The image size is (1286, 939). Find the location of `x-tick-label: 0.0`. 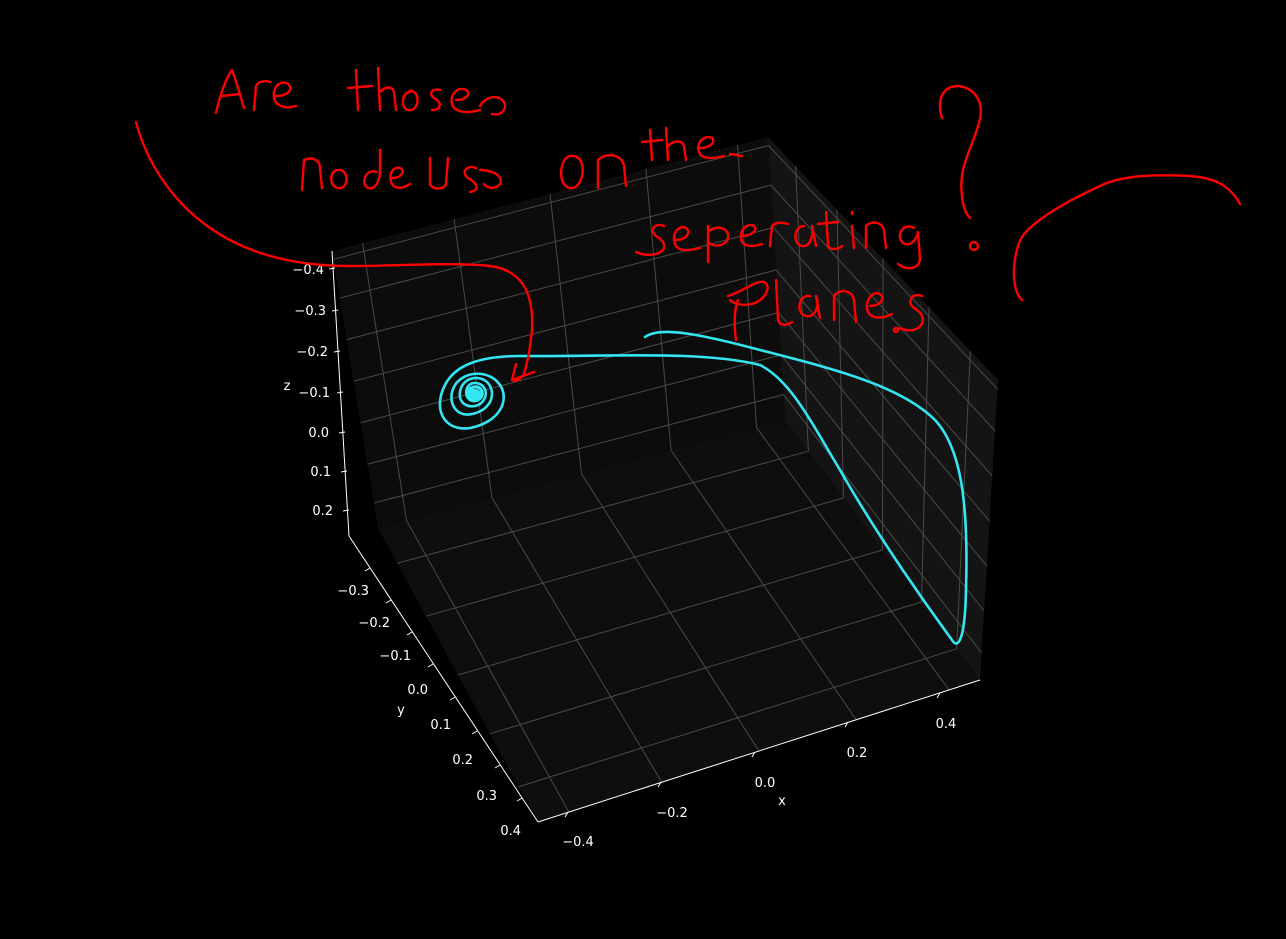

x-tick-label: 0.0 is located at coordinates (765, 783).